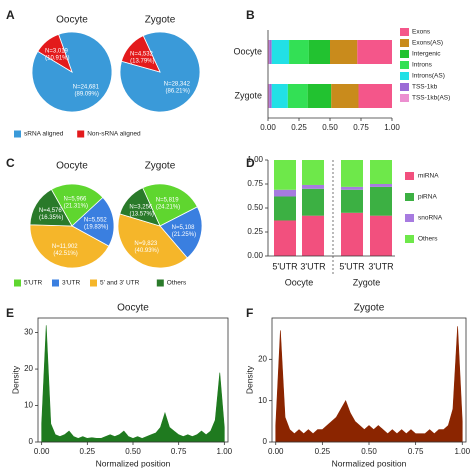  I want to click on y-tick-label: 30, so click(28, 332).